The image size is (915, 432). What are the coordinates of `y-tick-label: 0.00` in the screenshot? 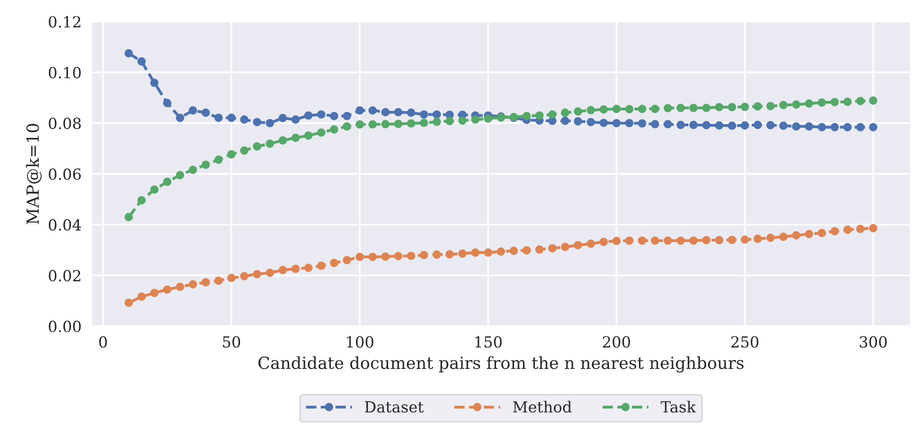 It's located at (64, 326).